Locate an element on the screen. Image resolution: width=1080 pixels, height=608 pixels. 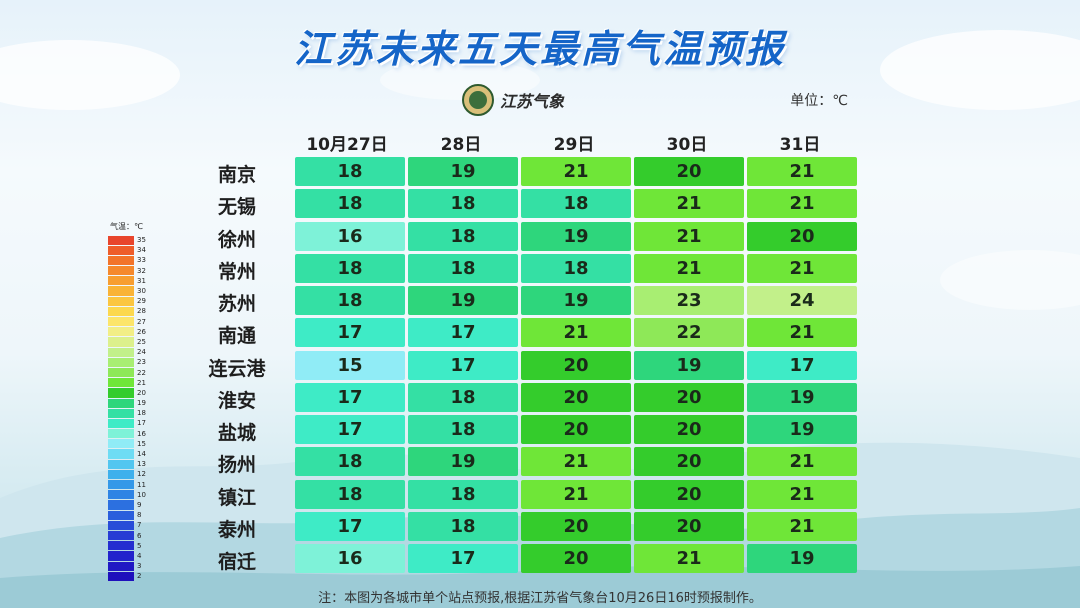
column-headers: 10月27日 28日 29日 30日 31日 is located at coordinates (575, 142).